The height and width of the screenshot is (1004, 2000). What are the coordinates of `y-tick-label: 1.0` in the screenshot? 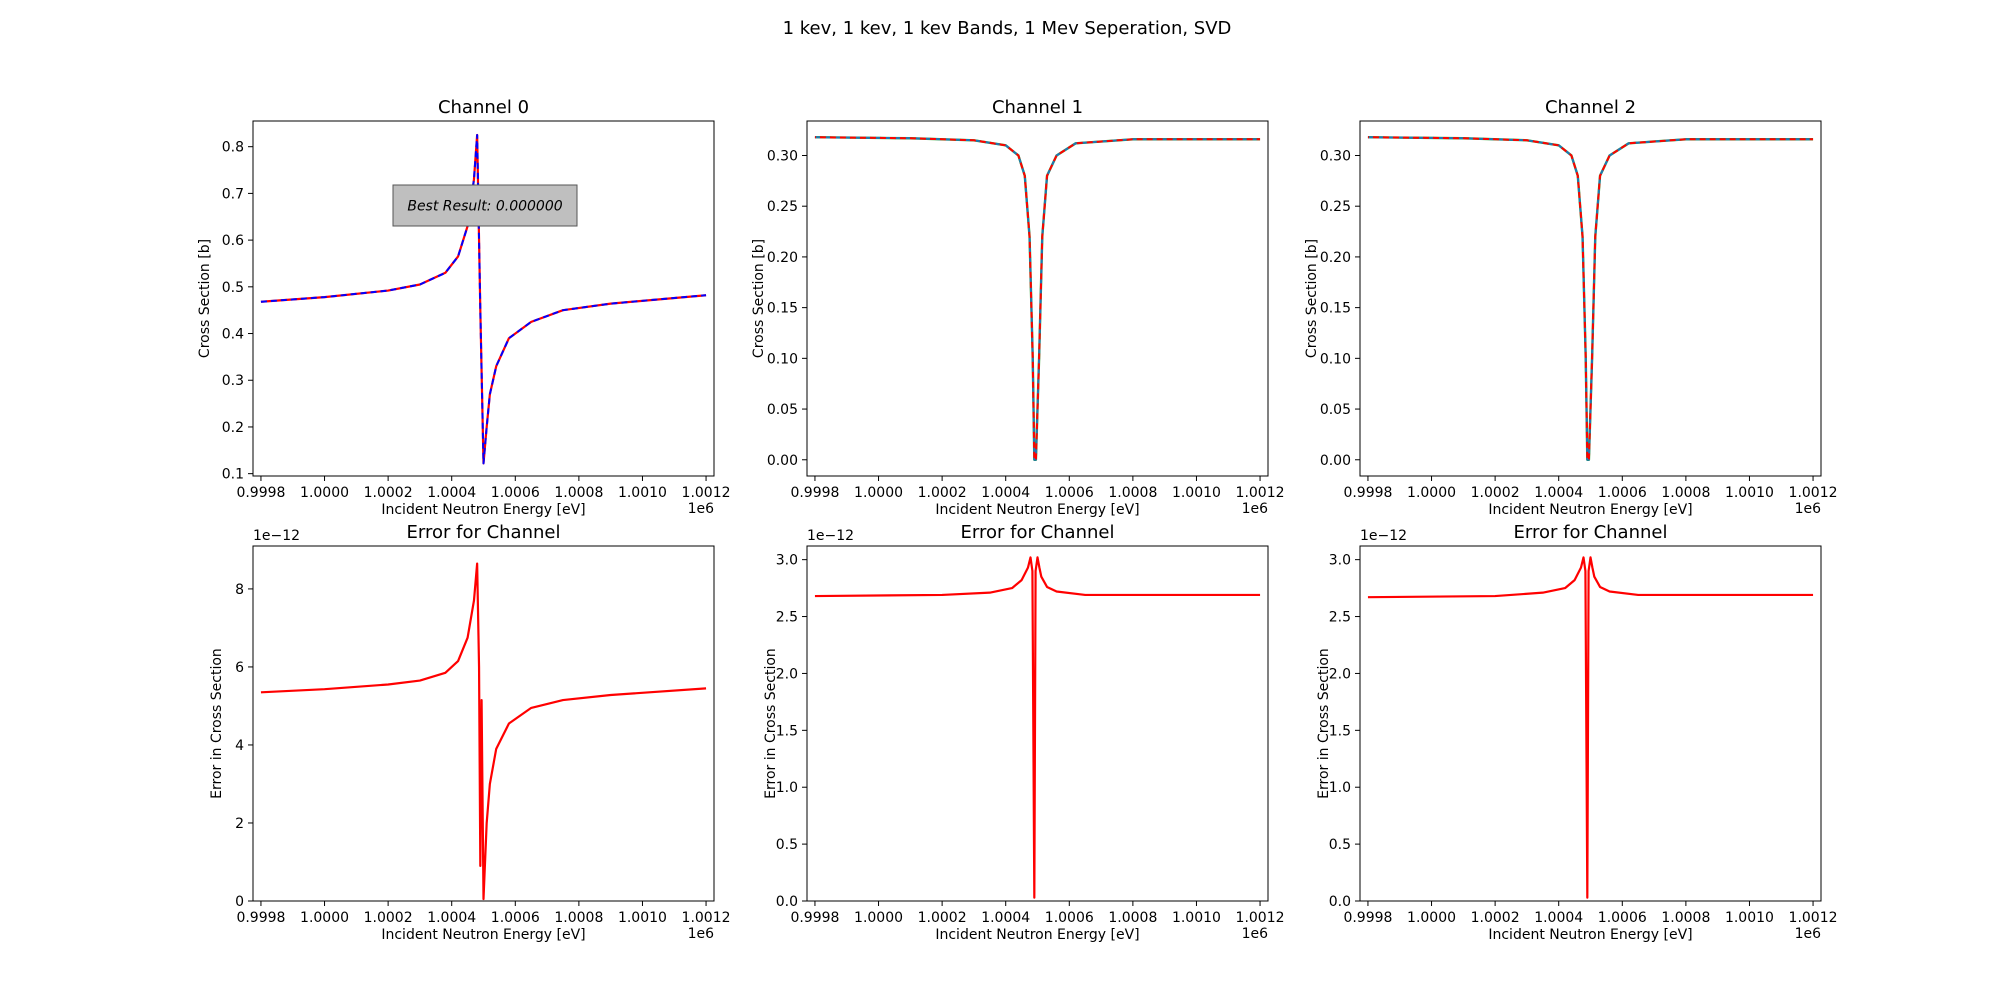 It's located at (1340, 788).